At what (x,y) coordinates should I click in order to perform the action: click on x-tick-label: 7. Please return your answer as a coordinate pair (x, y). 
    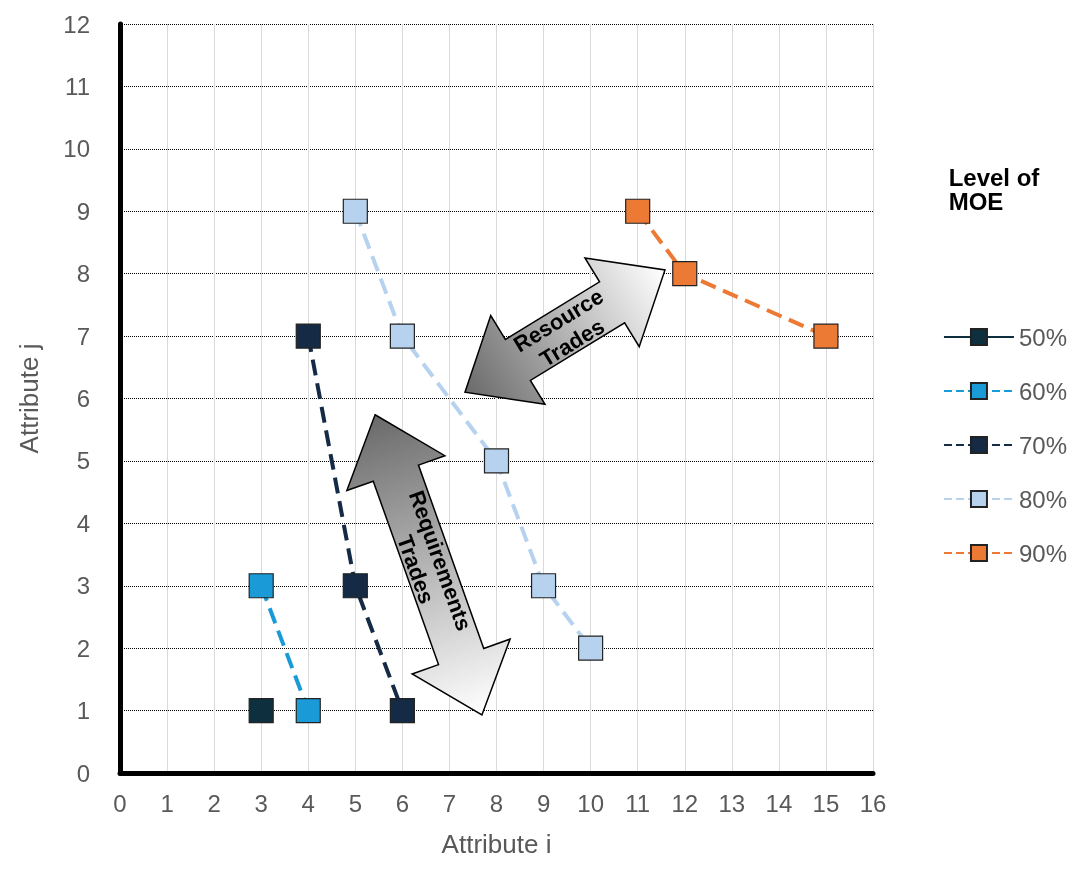
    Looking at the image, I should click on (449, 803).